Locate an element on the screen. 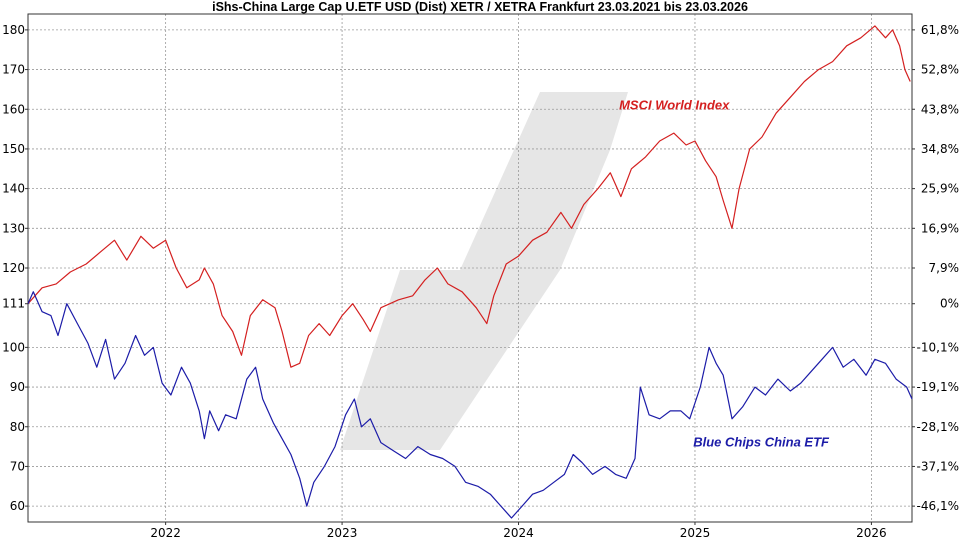 The height and width of the screenshot is (540, 960). y-tick-label-right: -46,1% is located at coordinates (938, 506).